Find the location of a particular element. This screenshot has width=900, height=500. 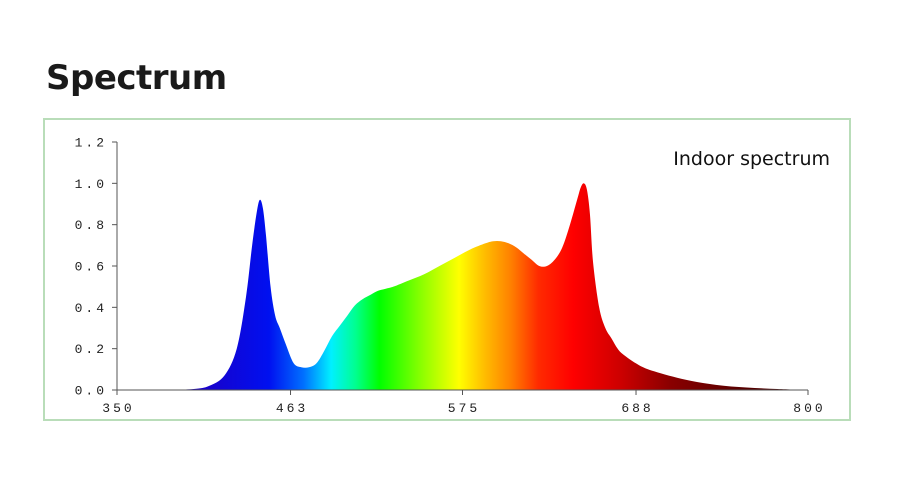

y-tick-label: 0.8 is located at coordinates (91, 225).